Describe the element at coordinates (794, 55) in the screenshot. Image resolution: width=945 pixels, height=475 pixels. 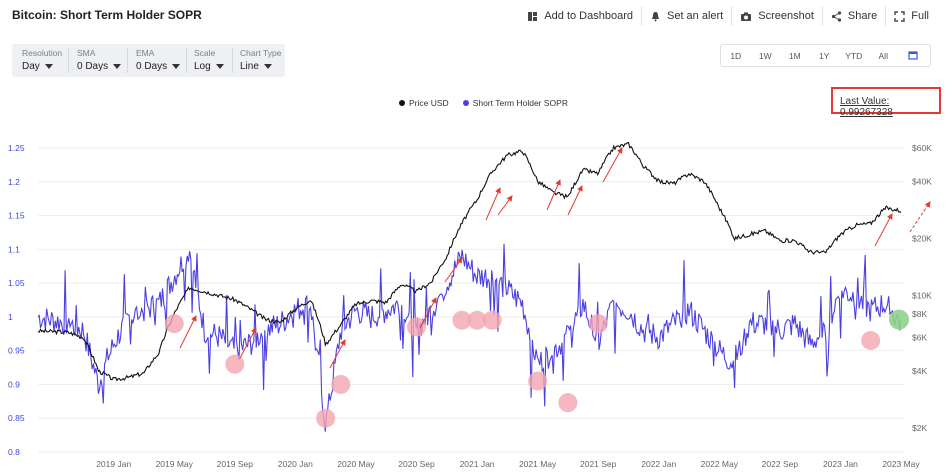
I see `range-1m-button: 1M` at that location.